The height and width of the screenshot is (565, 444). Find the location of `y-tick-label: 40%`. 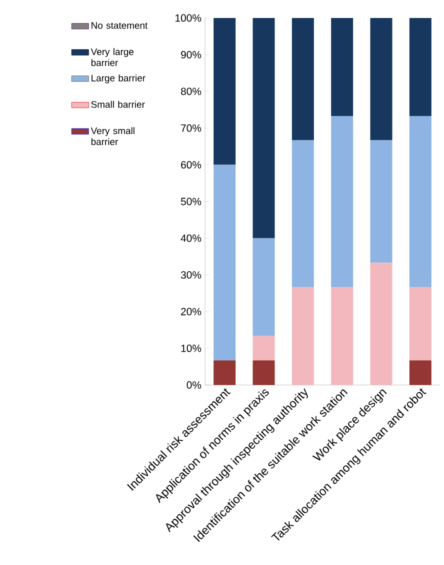

y-tick-label: 40% is located at coordinates (191, 238).